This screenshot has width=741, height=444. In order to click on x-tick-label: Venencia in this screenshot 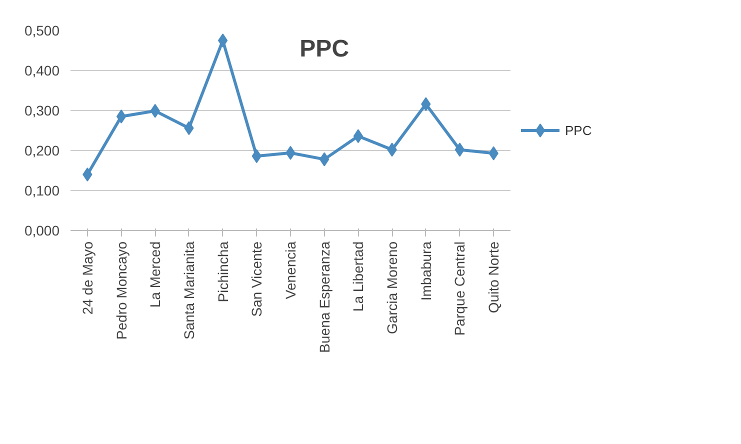, I will do `click(290, 270)`.